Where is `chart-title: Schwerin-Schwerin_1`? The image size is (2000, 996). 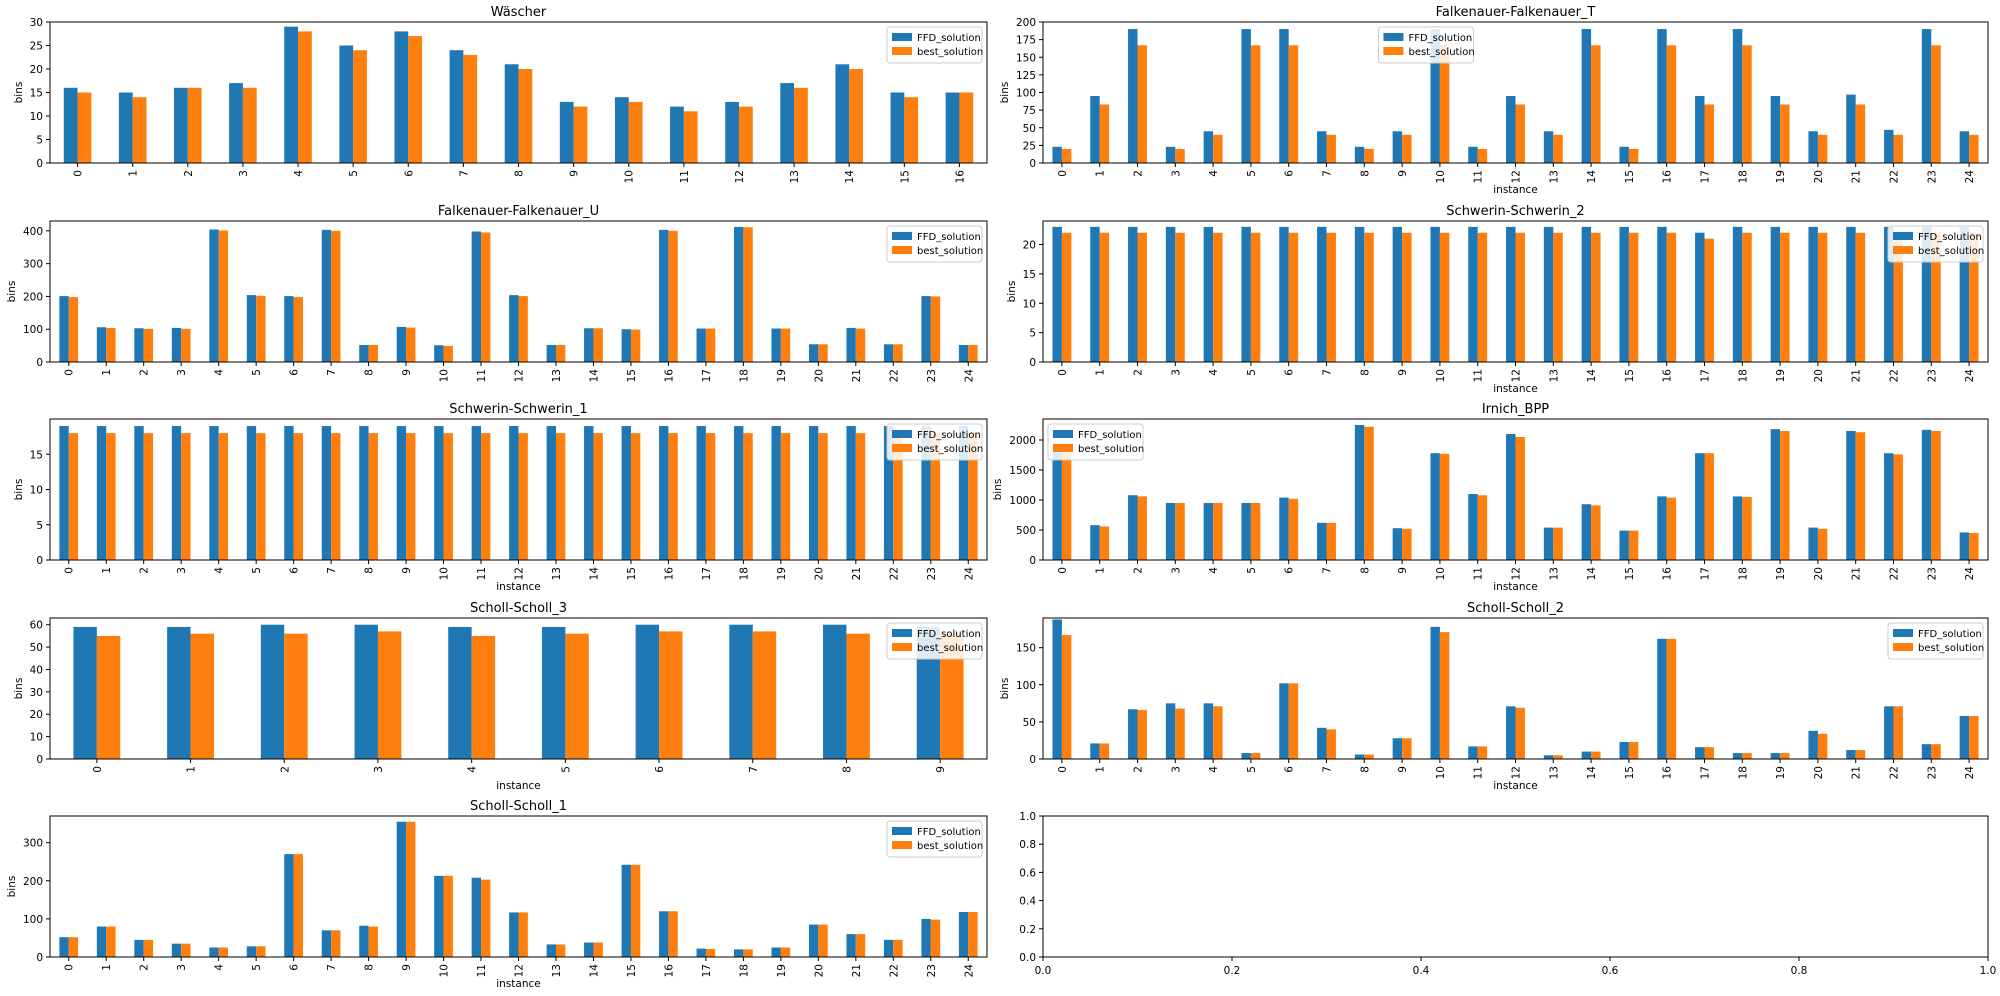 chart-title: Schwerin-Schwerin_1 is located at coordinates (518, 409).